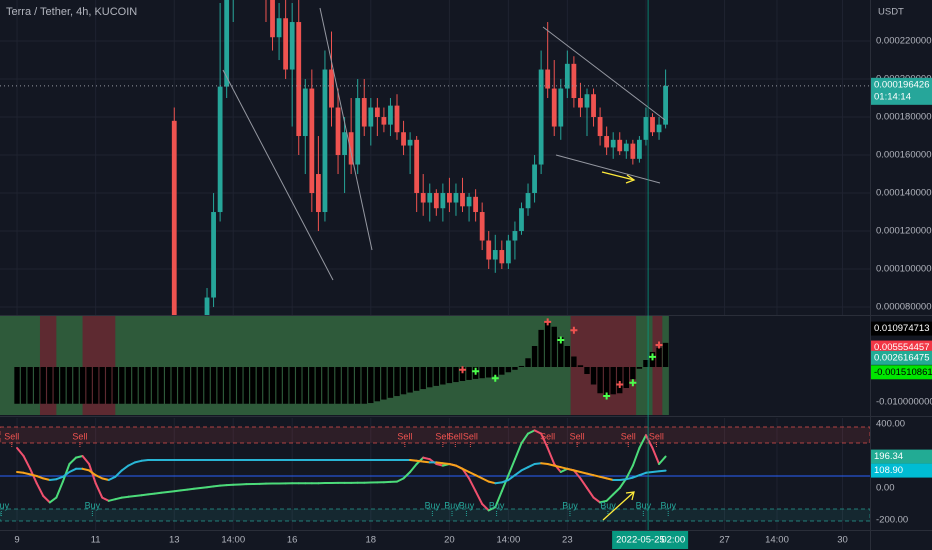  What do you see at coordinates (904, 402) in the screenshot?
I see `y-tick-label: -0.010000000` at bounding box center [904, 402].